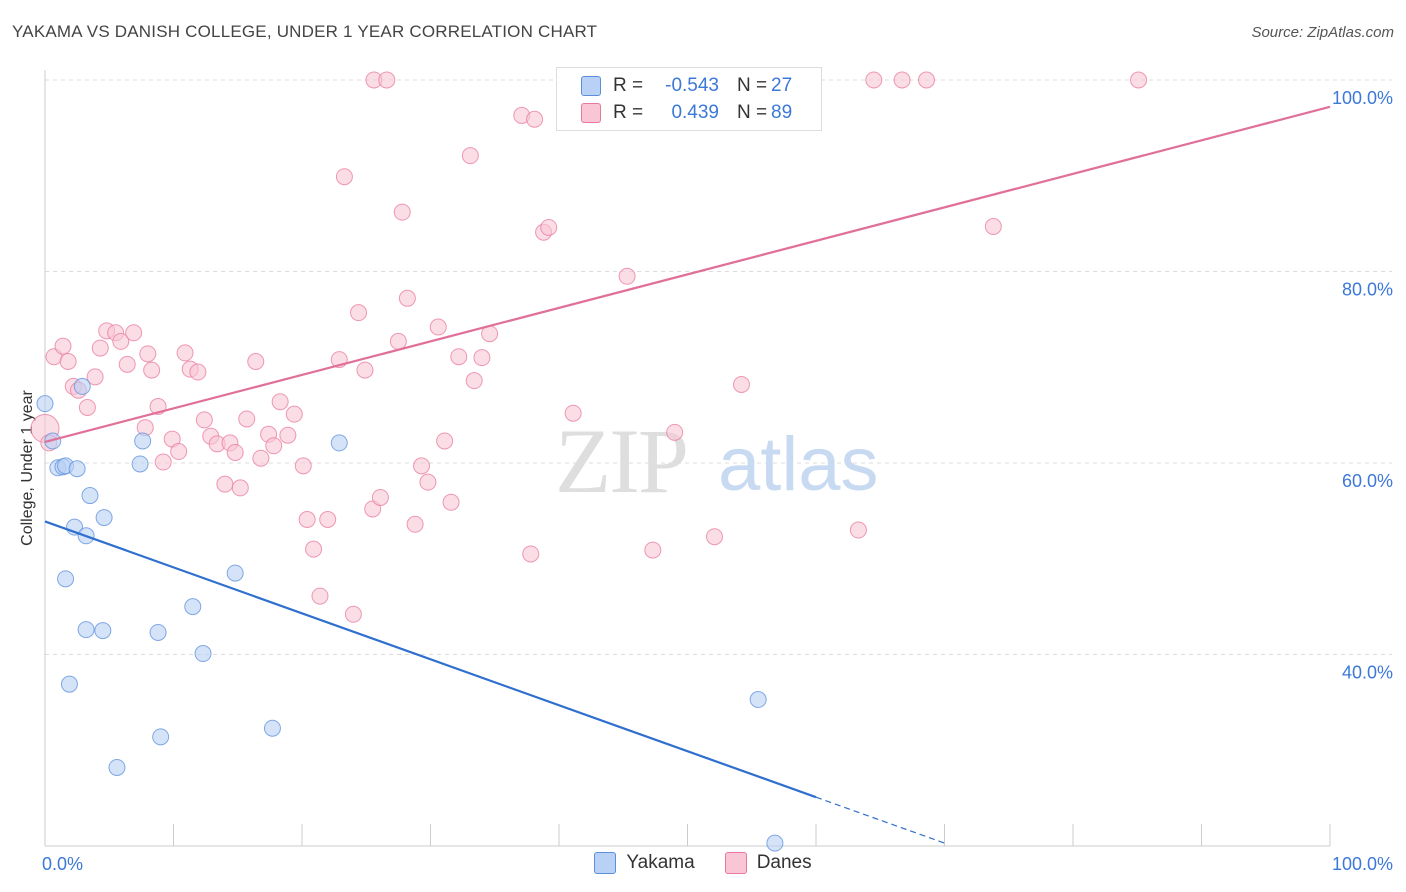 The width and height of the screenshot is (1406, 892). I want to click on series-legend-danes: Danes, so click(768, 863).